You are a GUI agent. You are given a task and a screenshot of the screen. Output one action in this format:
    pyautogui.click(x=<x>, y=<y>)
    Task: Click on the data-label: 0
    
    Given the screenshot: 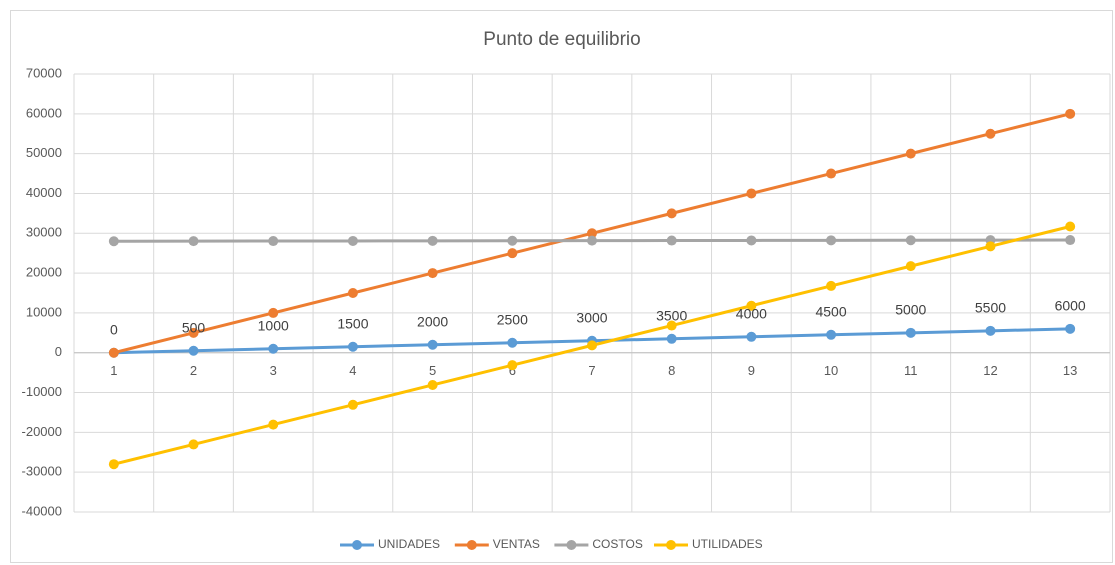 What is the action you would take?
    pyautogui.click(x=114, y=329)
    